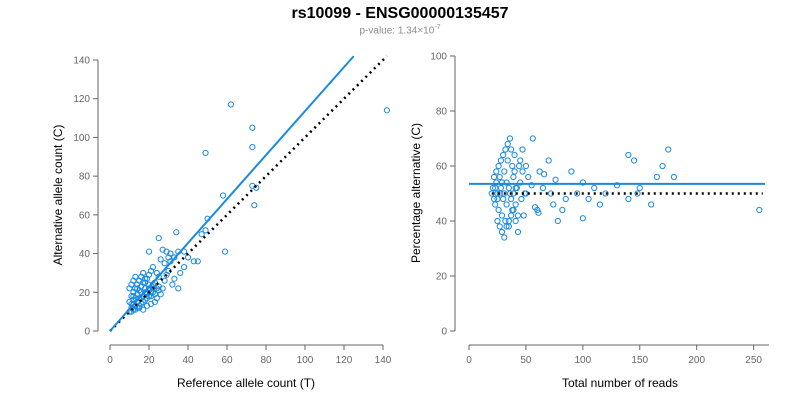  Describe the element at coordinates (753, 360) in the screenshot. I see `x-tick-label: 250` at that location.